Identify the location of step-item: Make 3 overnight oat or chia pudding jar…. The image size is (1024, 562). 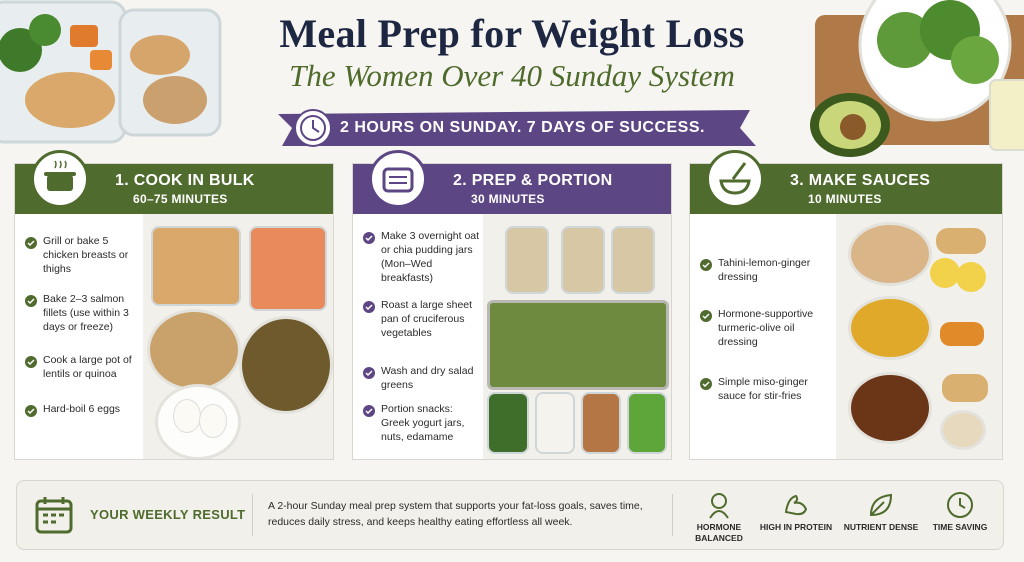
(430, 257).